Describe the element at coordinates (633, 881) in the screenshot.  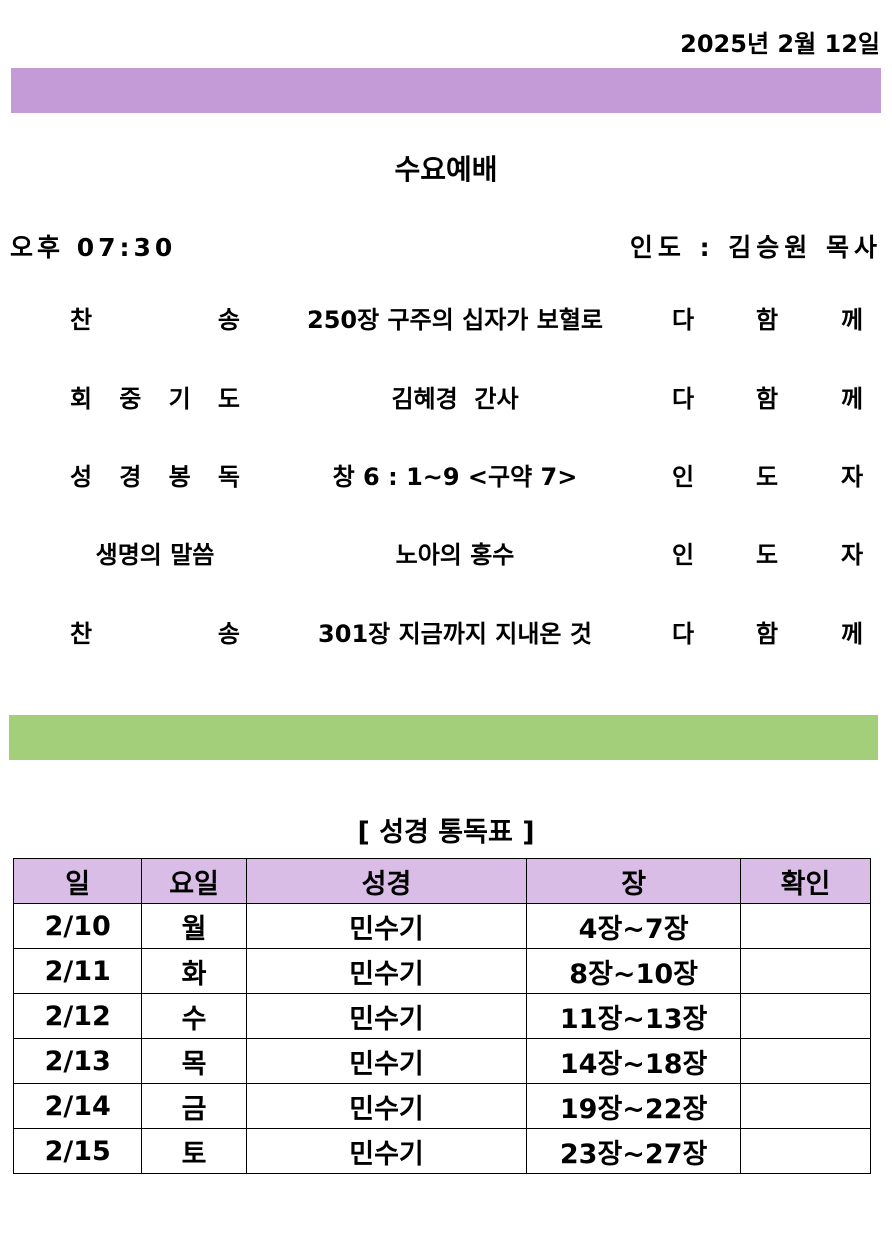
I see `column-header: 장` at that location.